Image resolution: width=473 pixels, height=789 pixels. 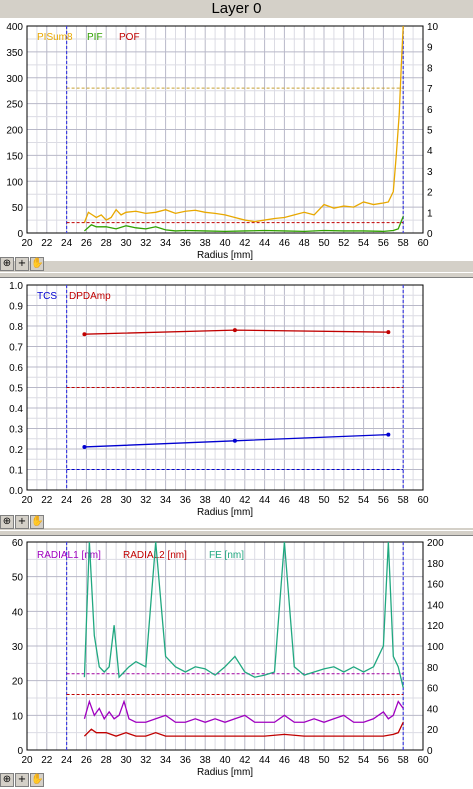 What do you see at coordinates (305, 500) in the screenshot?
I see `x-tick-label: 48` at bounding box center [305, 500].